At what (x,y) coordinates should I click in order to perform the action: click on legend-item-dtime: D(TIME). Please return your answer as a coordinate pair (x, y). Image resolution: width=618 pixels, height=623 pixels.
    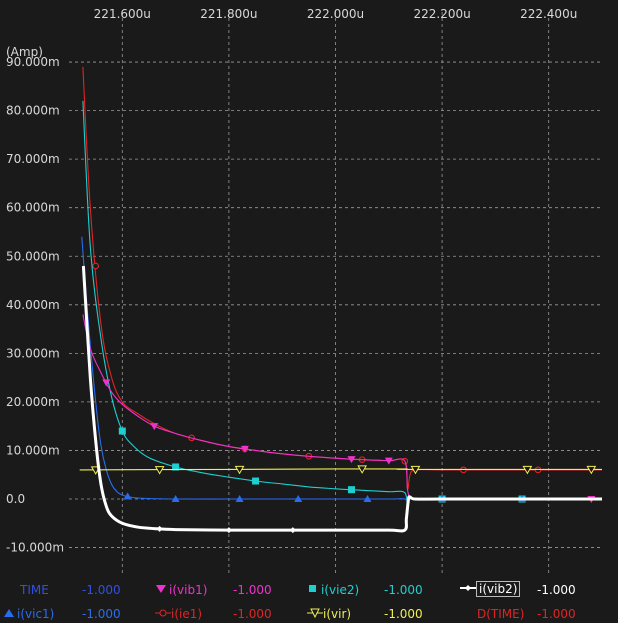
    Looking at the image, I should click on (500, 614).